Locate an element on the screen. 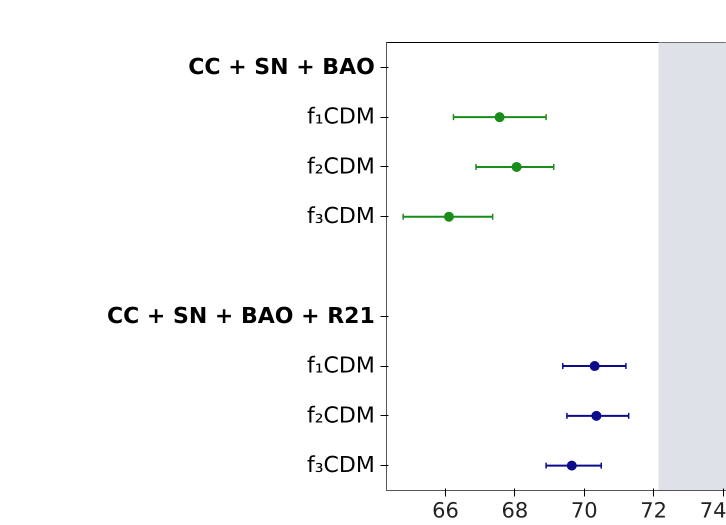  y-tick-label: CC + SN + BAO + R21 is located at coordinates (240, 316).